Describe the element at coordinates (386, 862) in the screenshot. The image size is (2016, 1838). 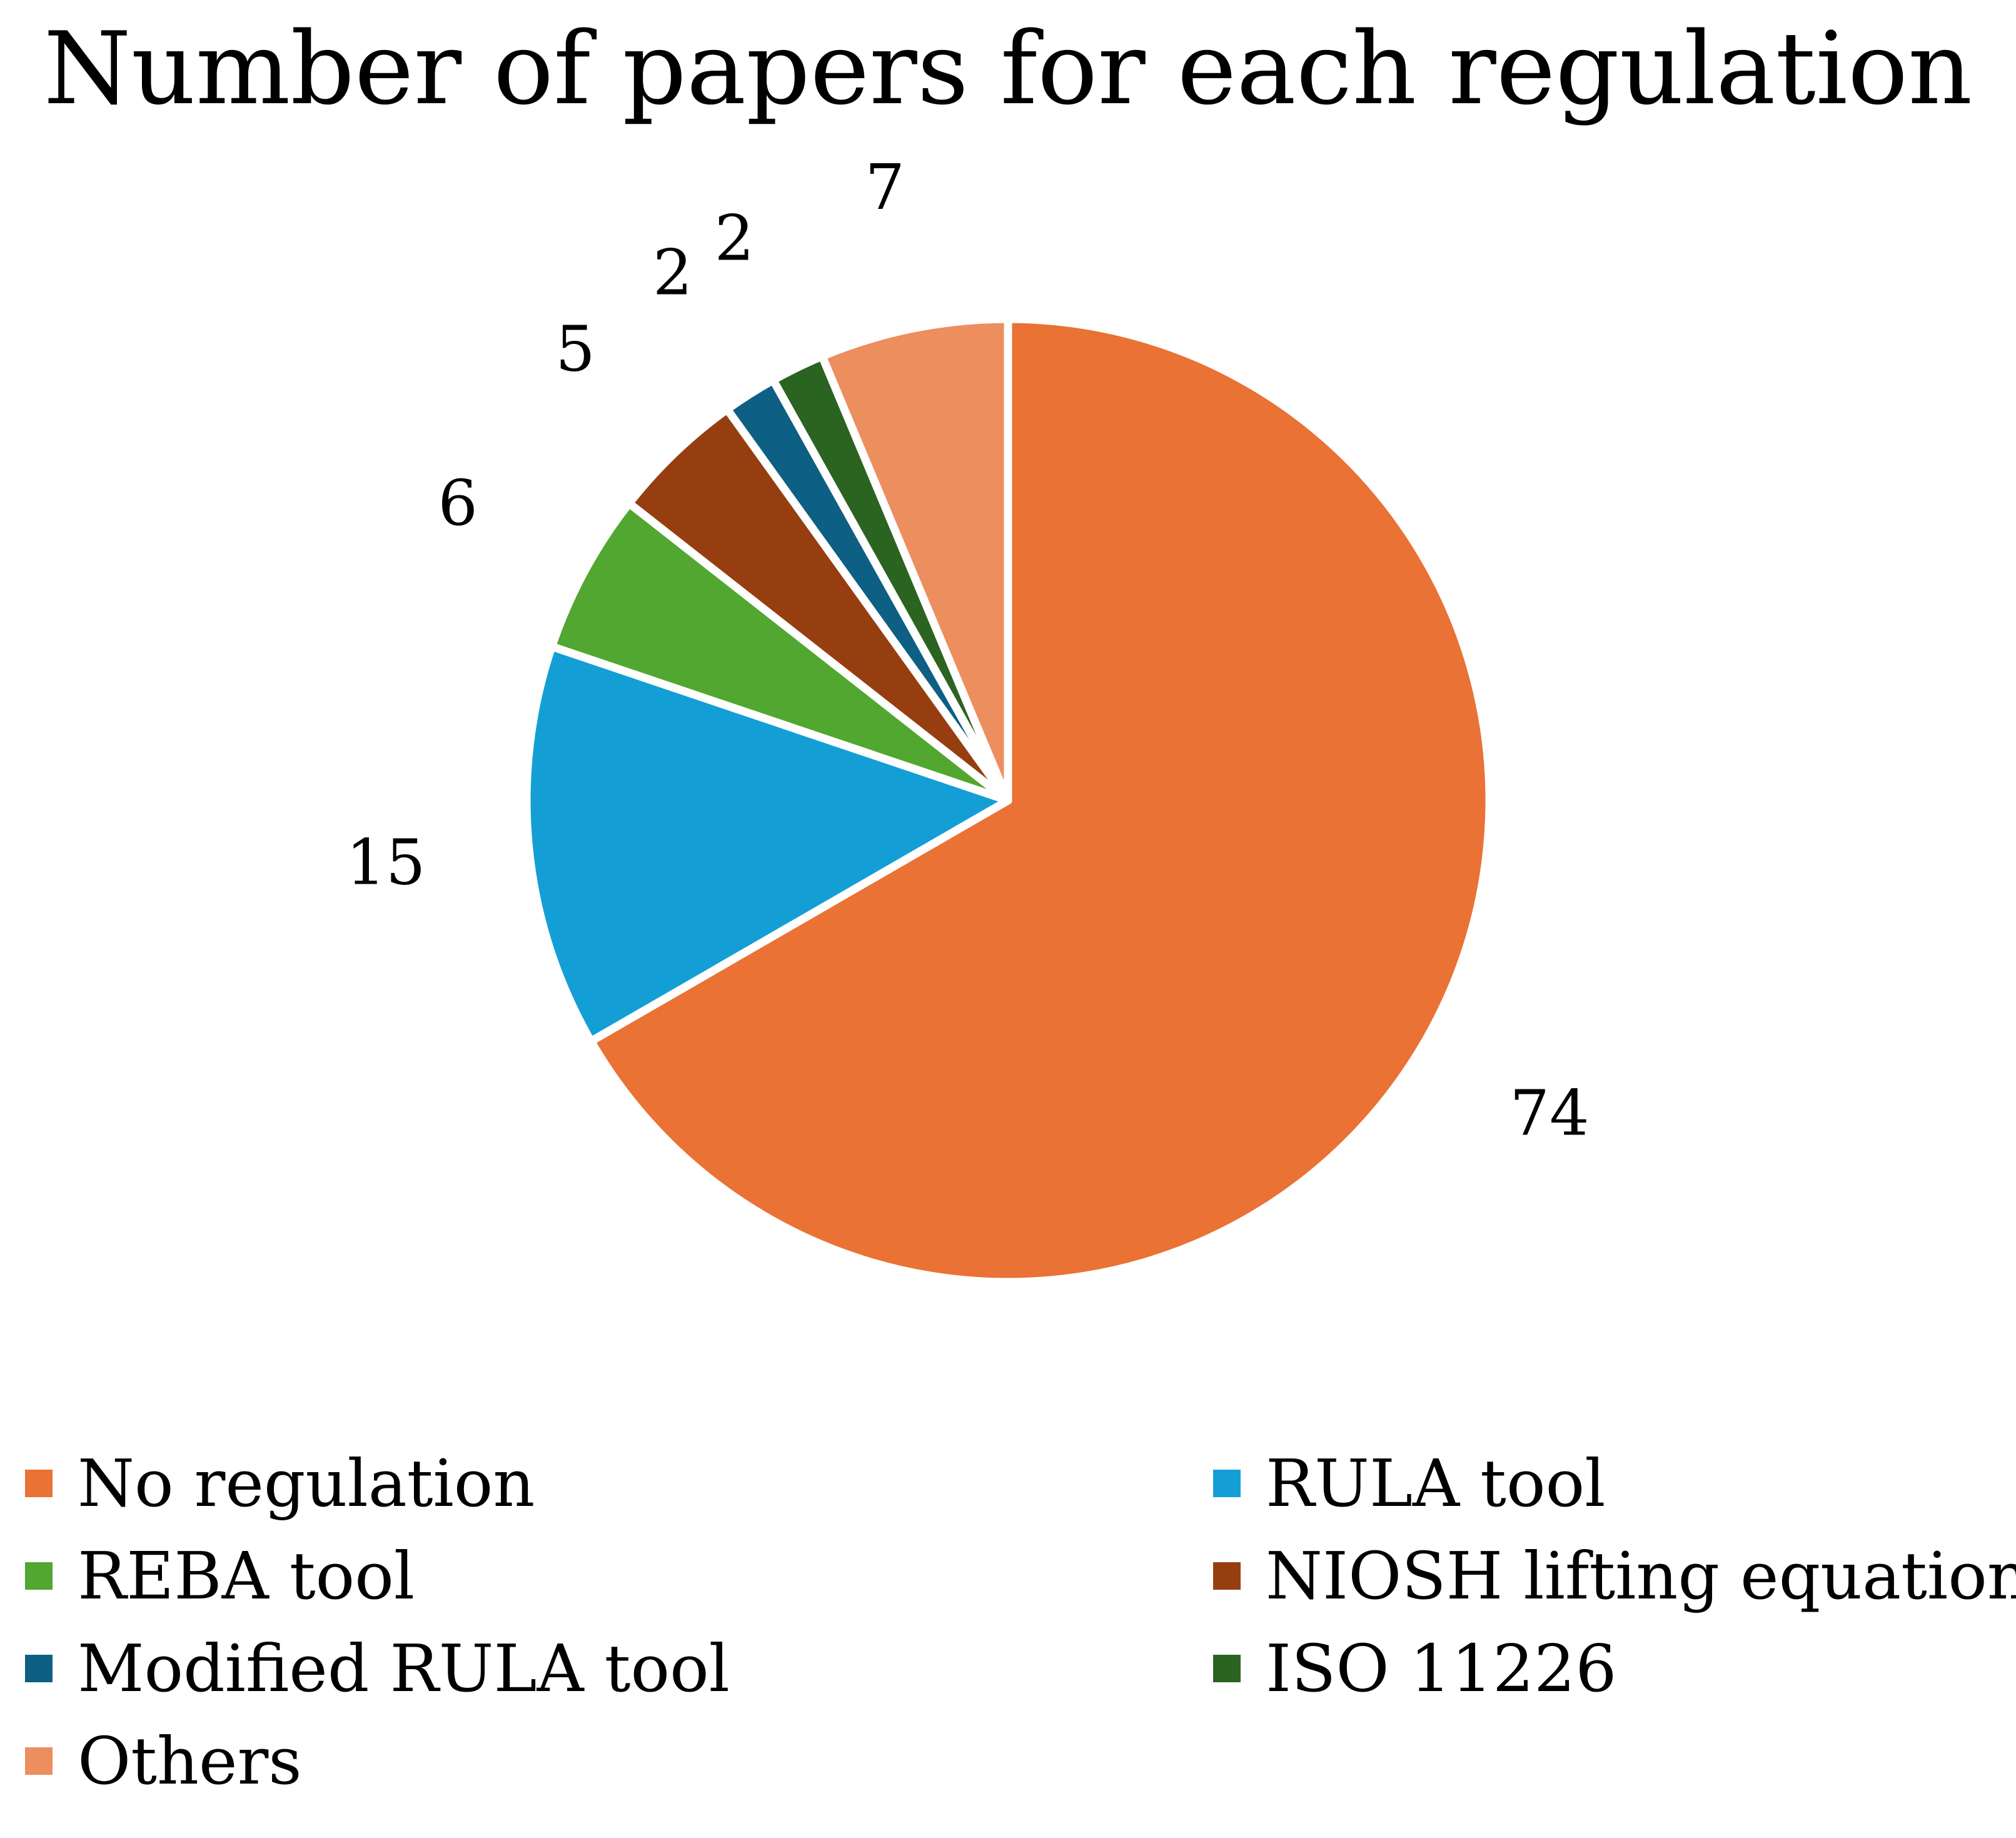
I see `data-label: 15` at that location.